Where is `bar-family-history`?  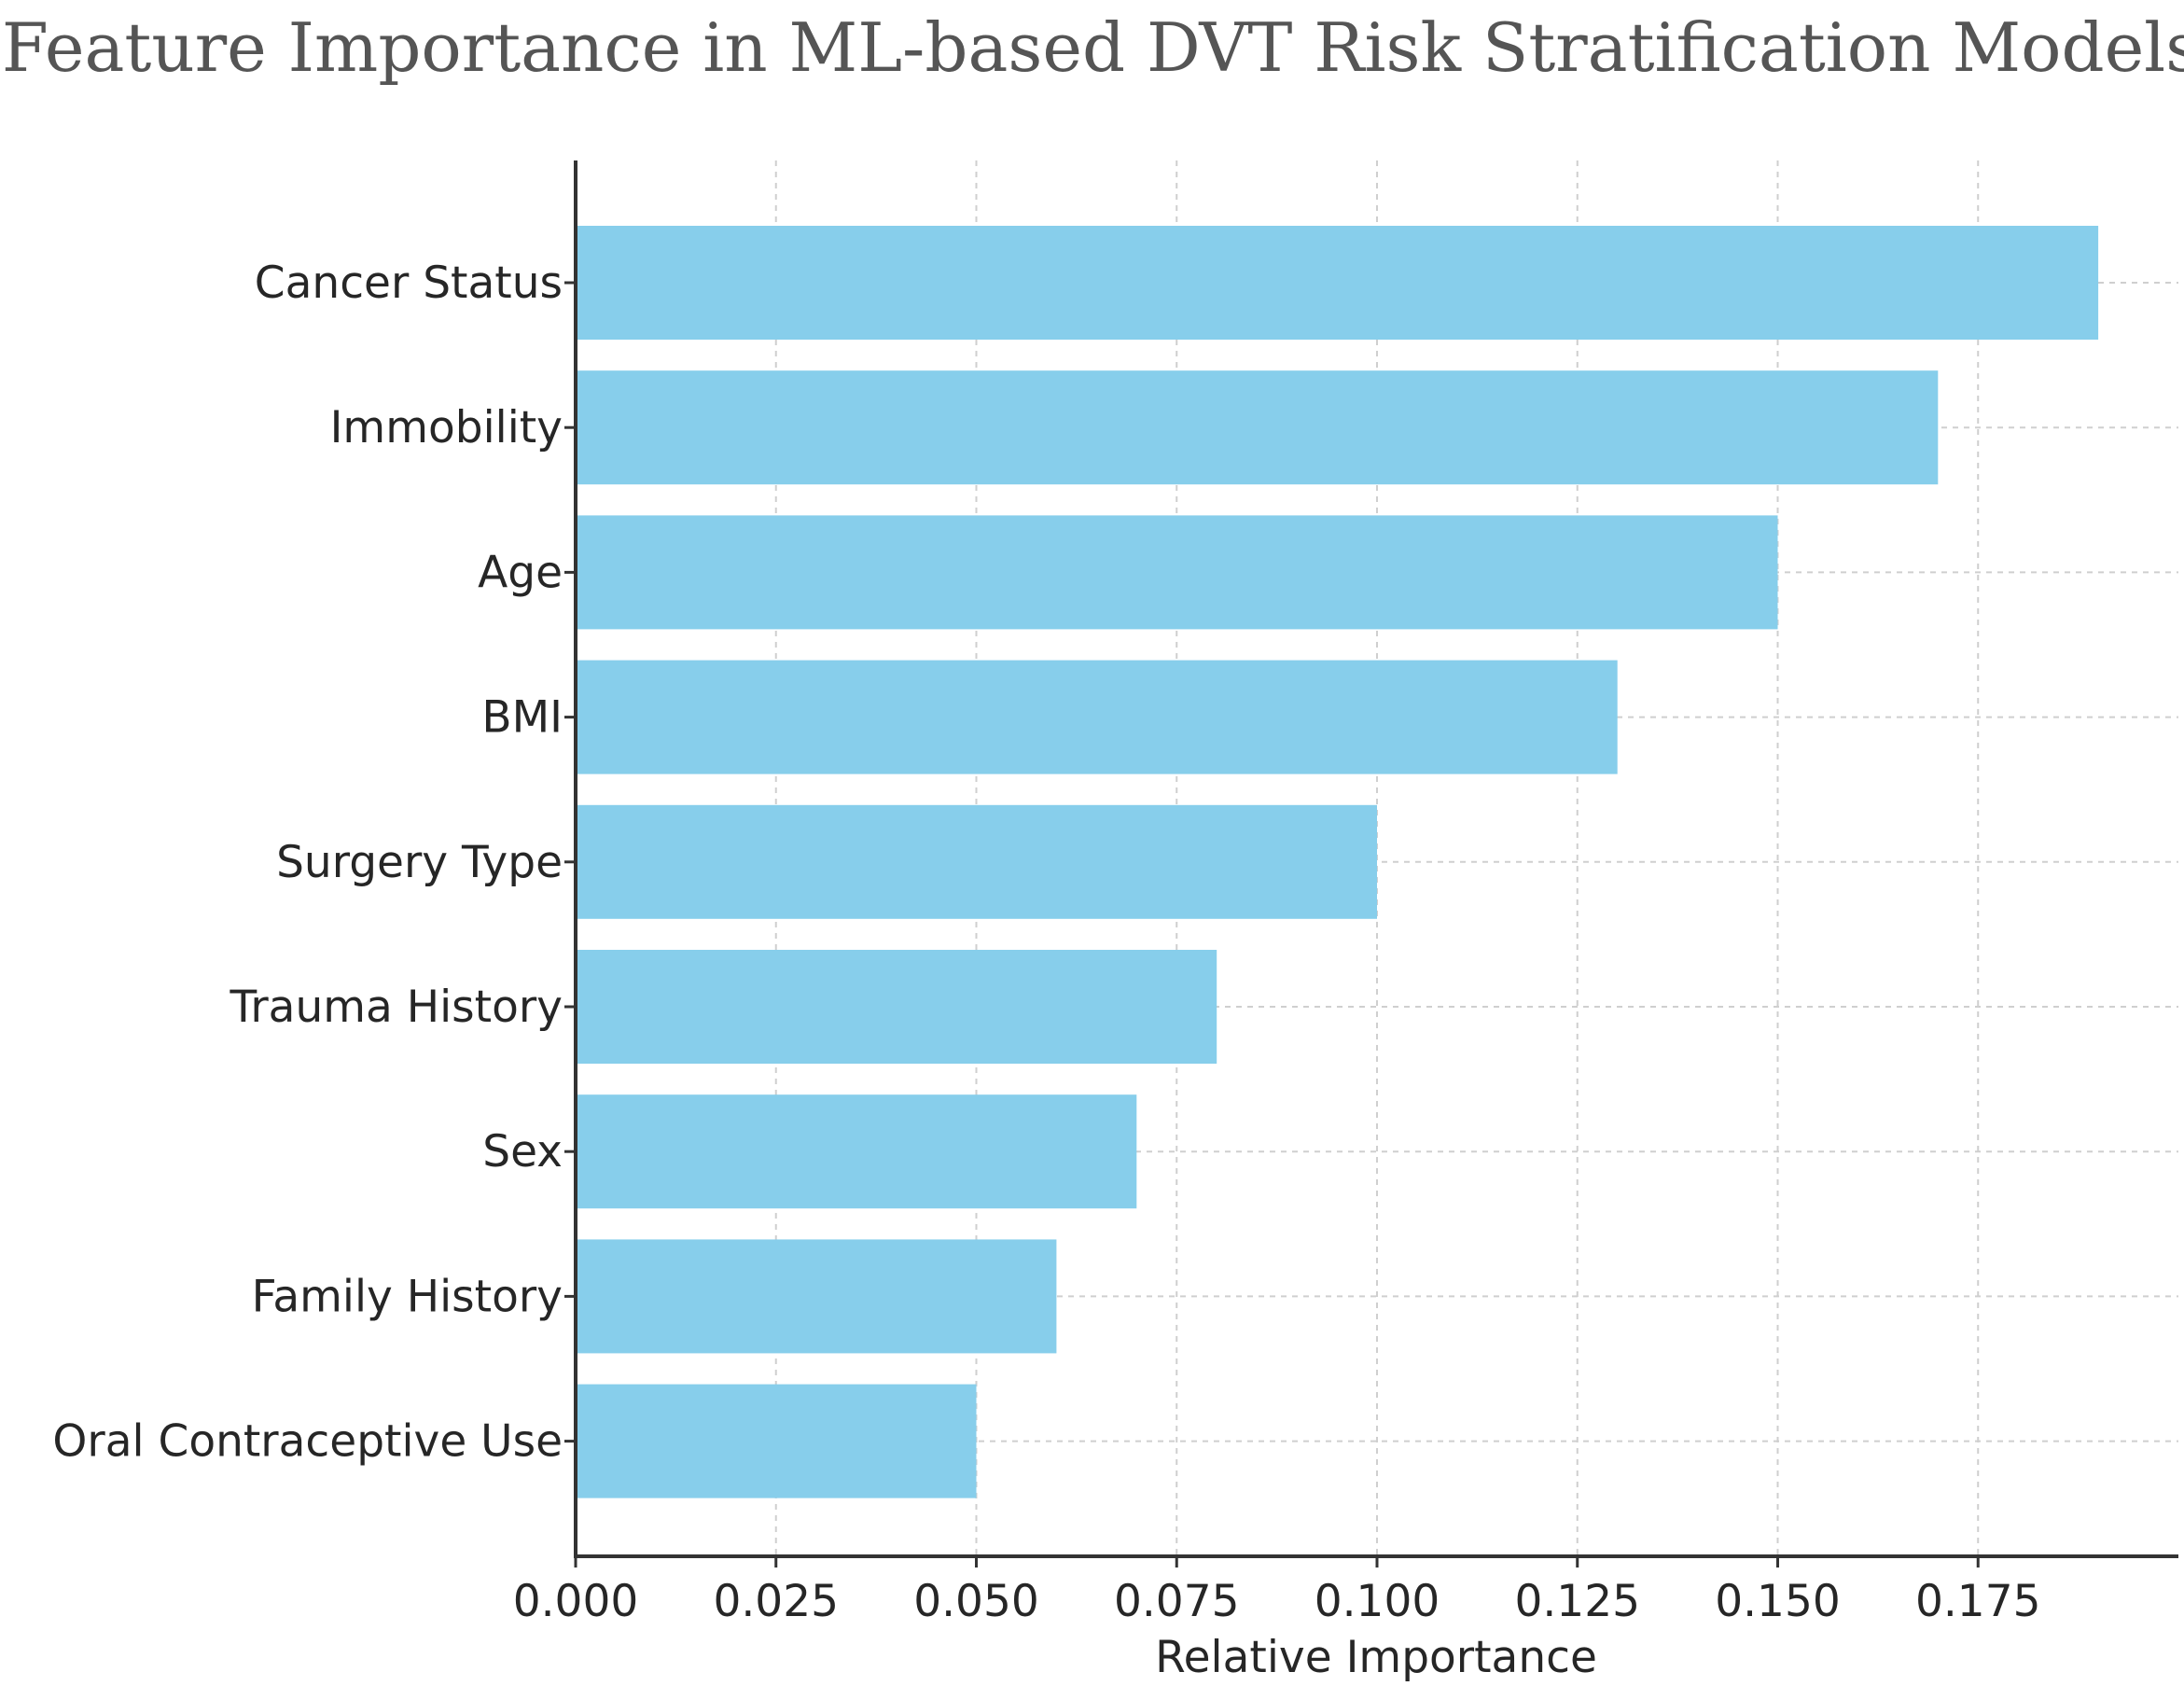 bar-family-history is located at coordinates (816, 1296).